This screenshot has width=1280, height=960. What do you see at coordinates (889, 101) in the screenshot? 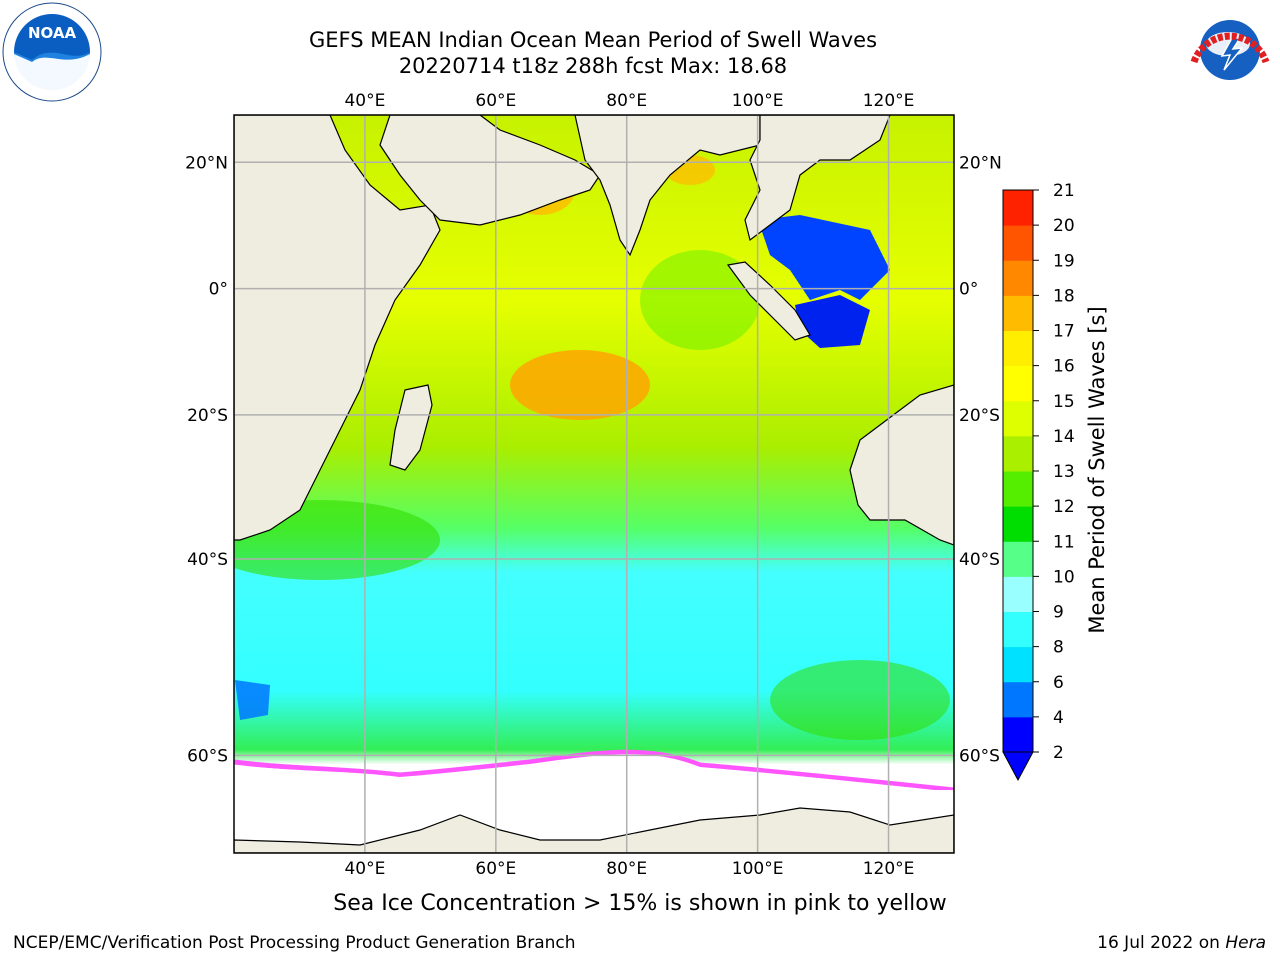
I see `longitude-tick-label-top: 120°E` at bounding box center [889, 101].